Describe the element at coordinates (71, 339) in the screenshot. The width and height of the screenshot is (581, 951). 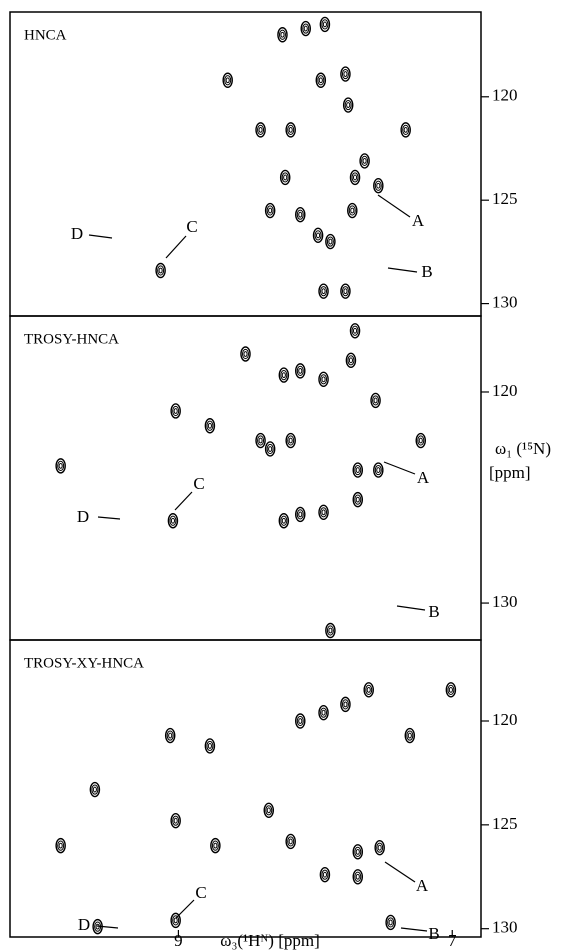
I see `panel-title: TROSY-HNCA` at that location.